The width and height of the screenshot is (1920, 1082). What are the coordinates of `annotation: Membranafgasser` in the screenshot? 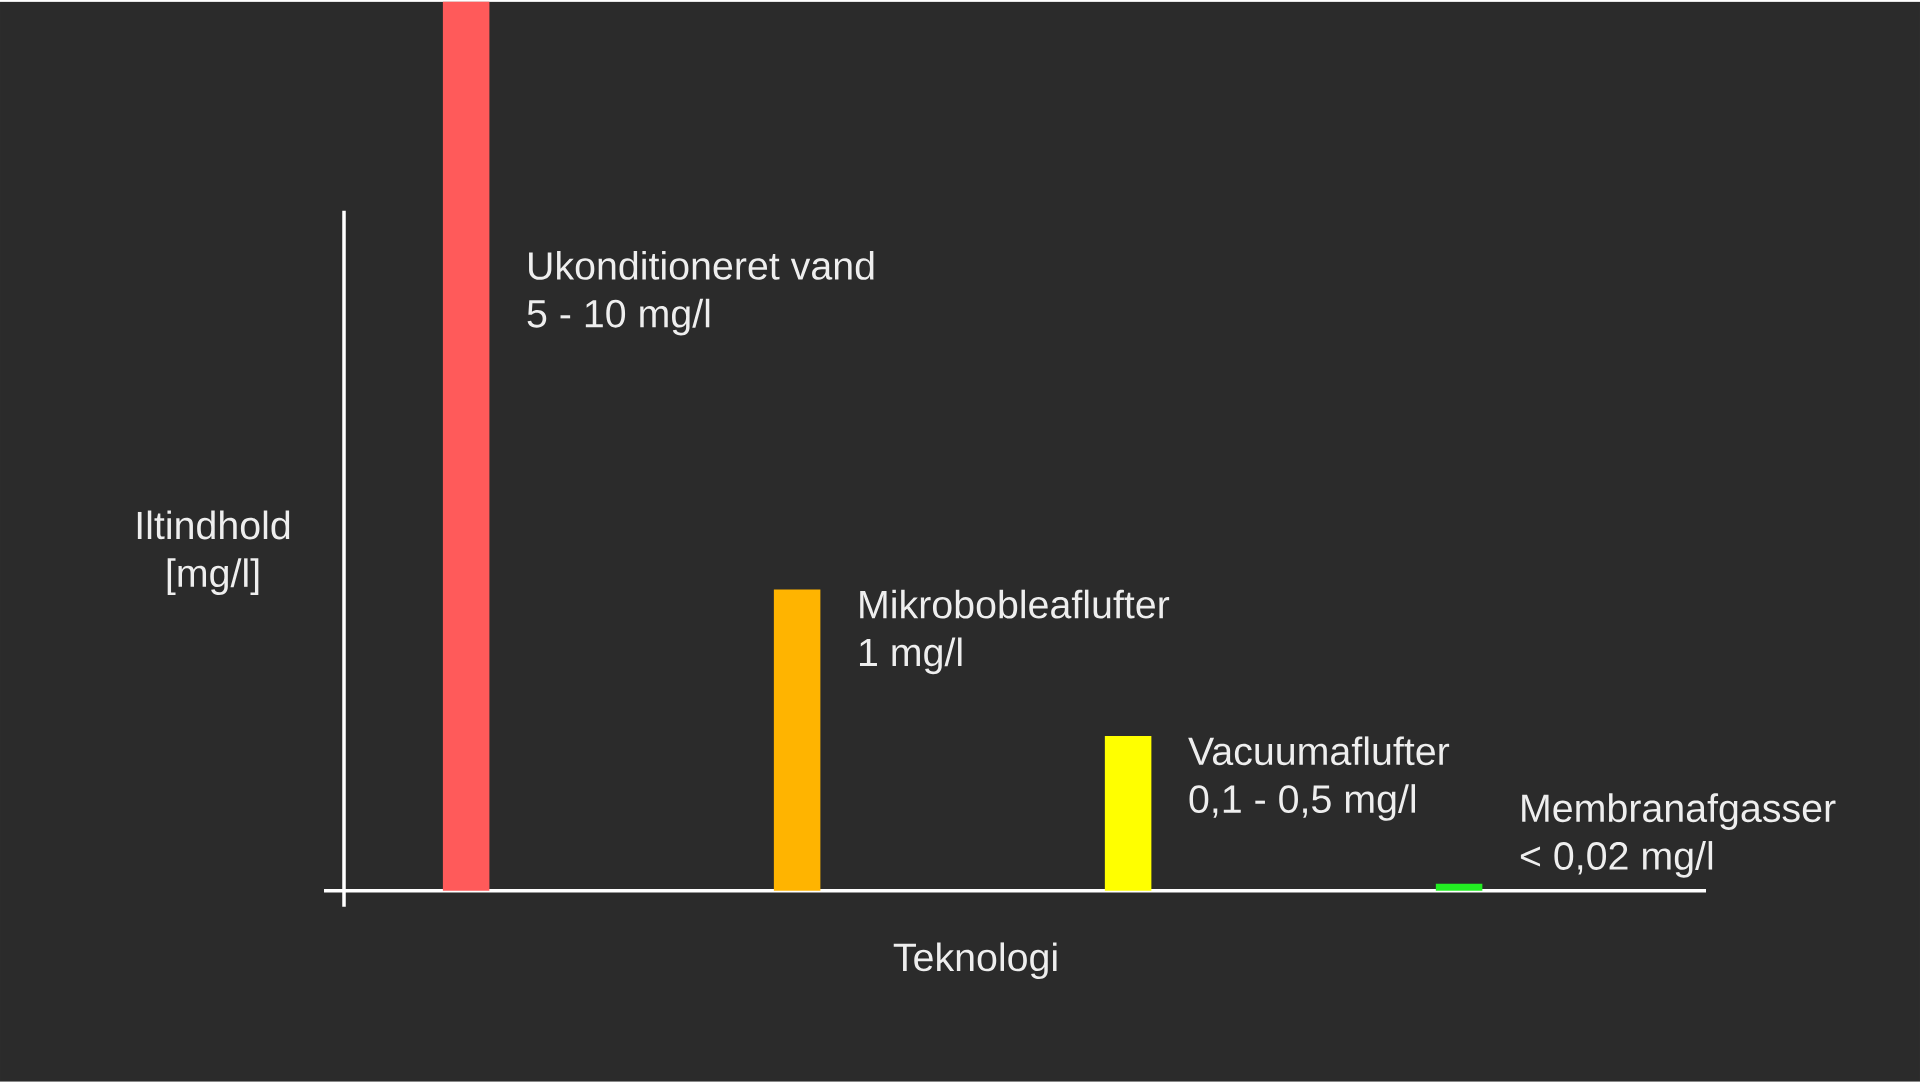 It's located at (1679, 812).